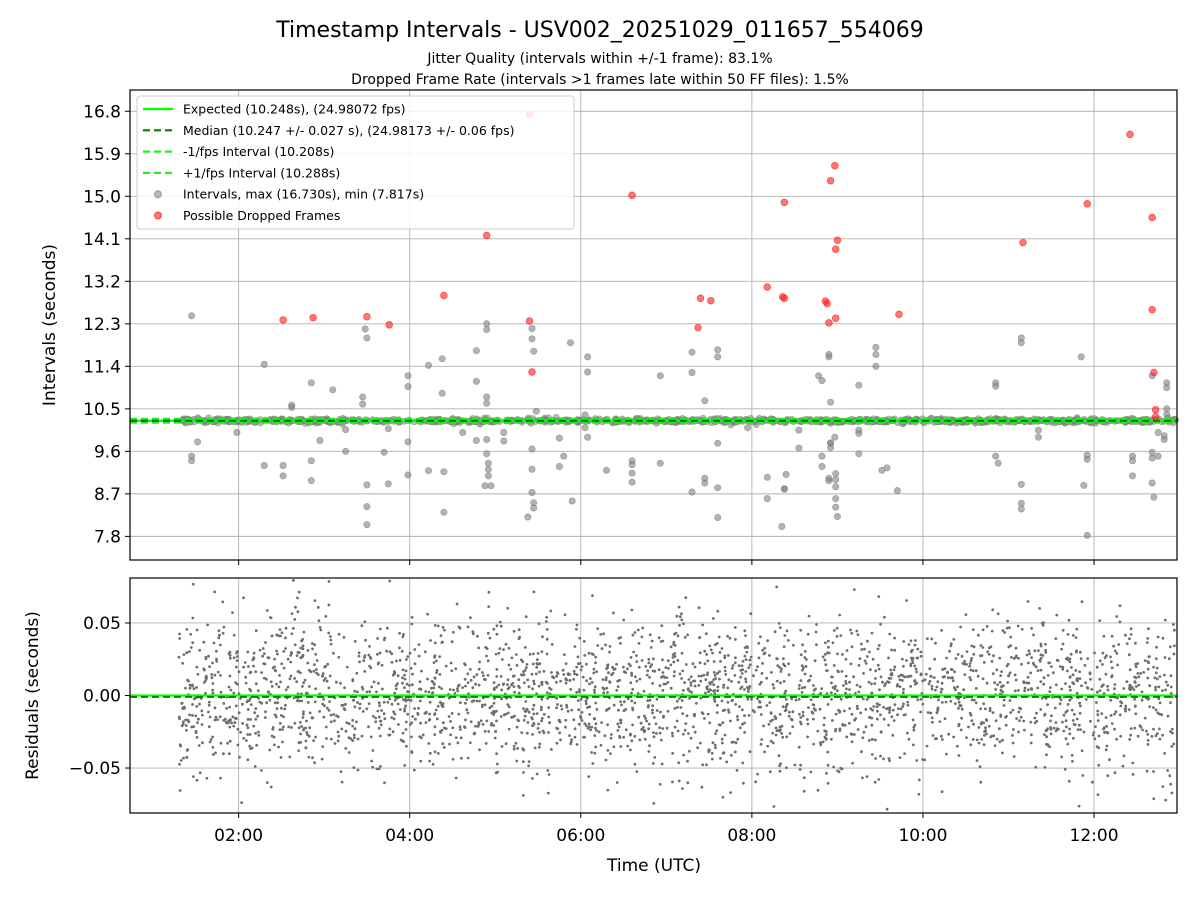 The image size is (1200, 900). What do you see at coordinates (653, 420) in the screenshot?
I see `reference-lines` at bounding box center [653, 420].